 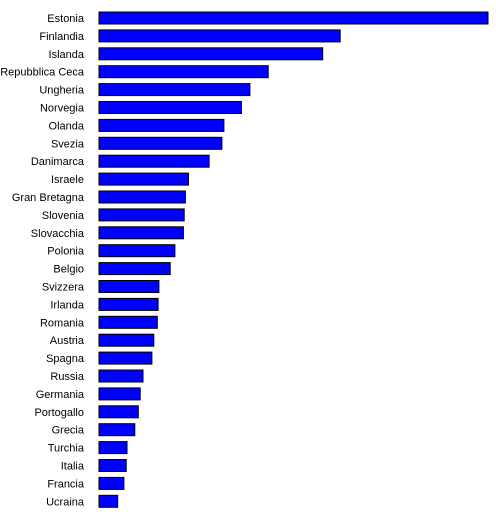 I want to click on category-label: Slovacchia, so click(x=58, y=234).